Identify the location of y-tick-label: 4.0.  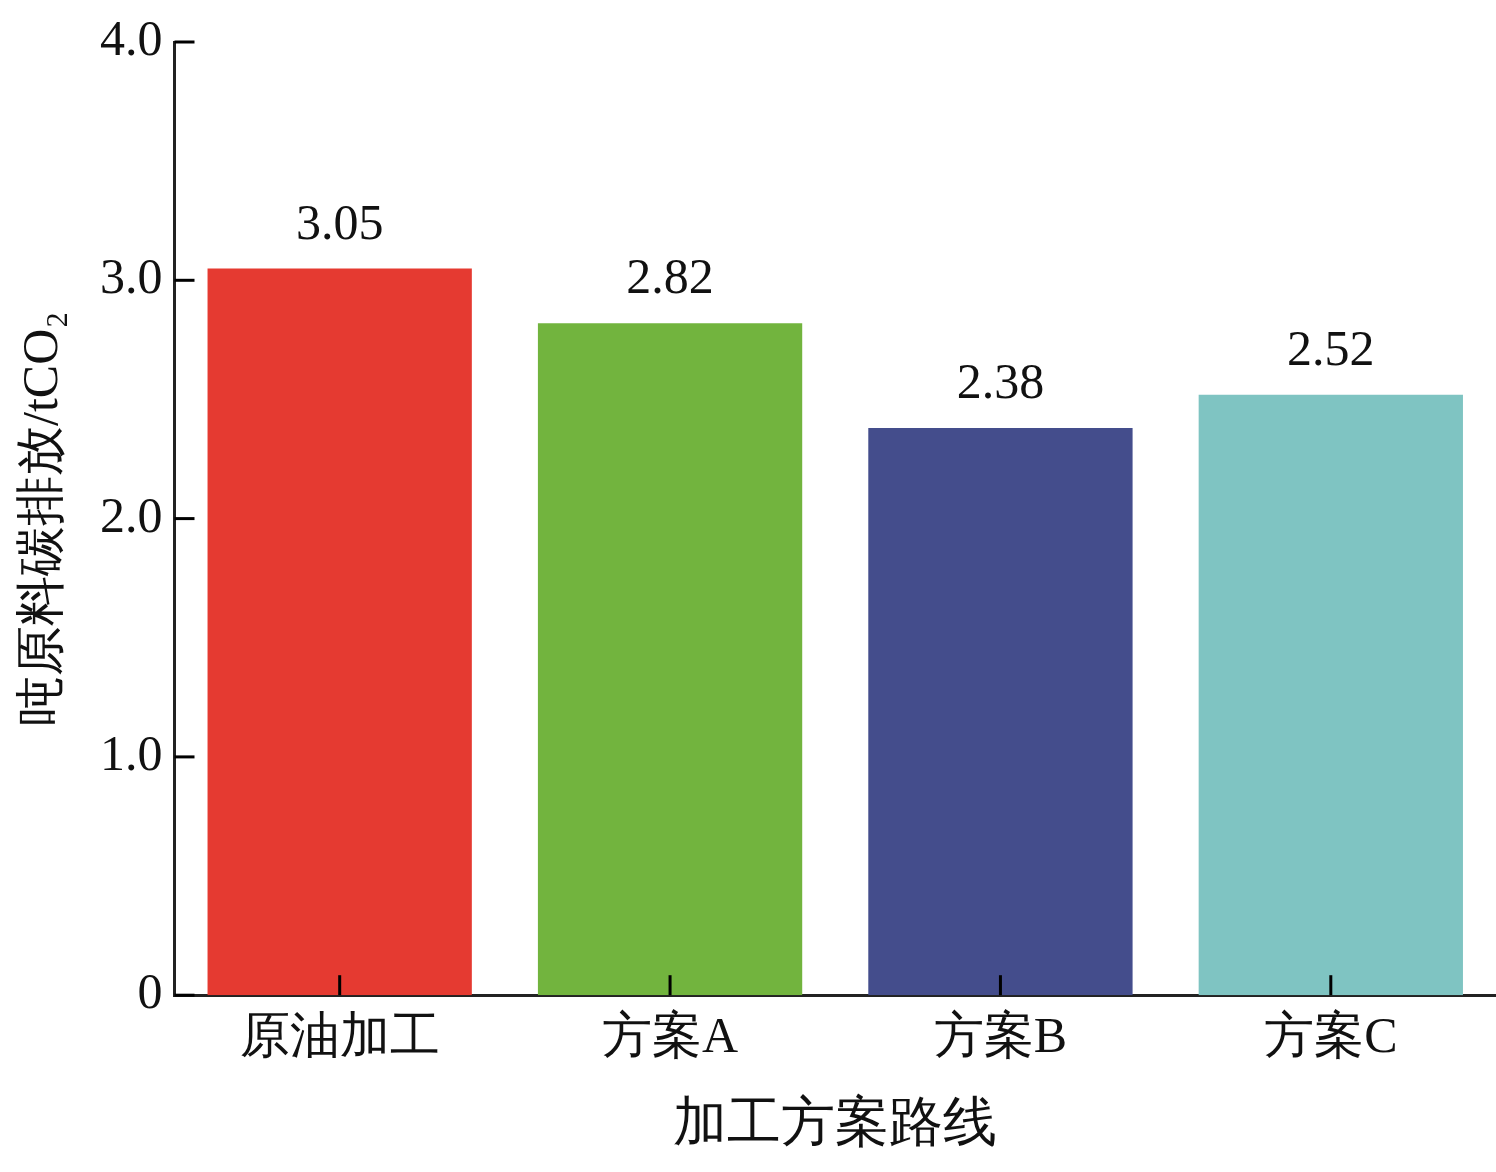
(131, 38).